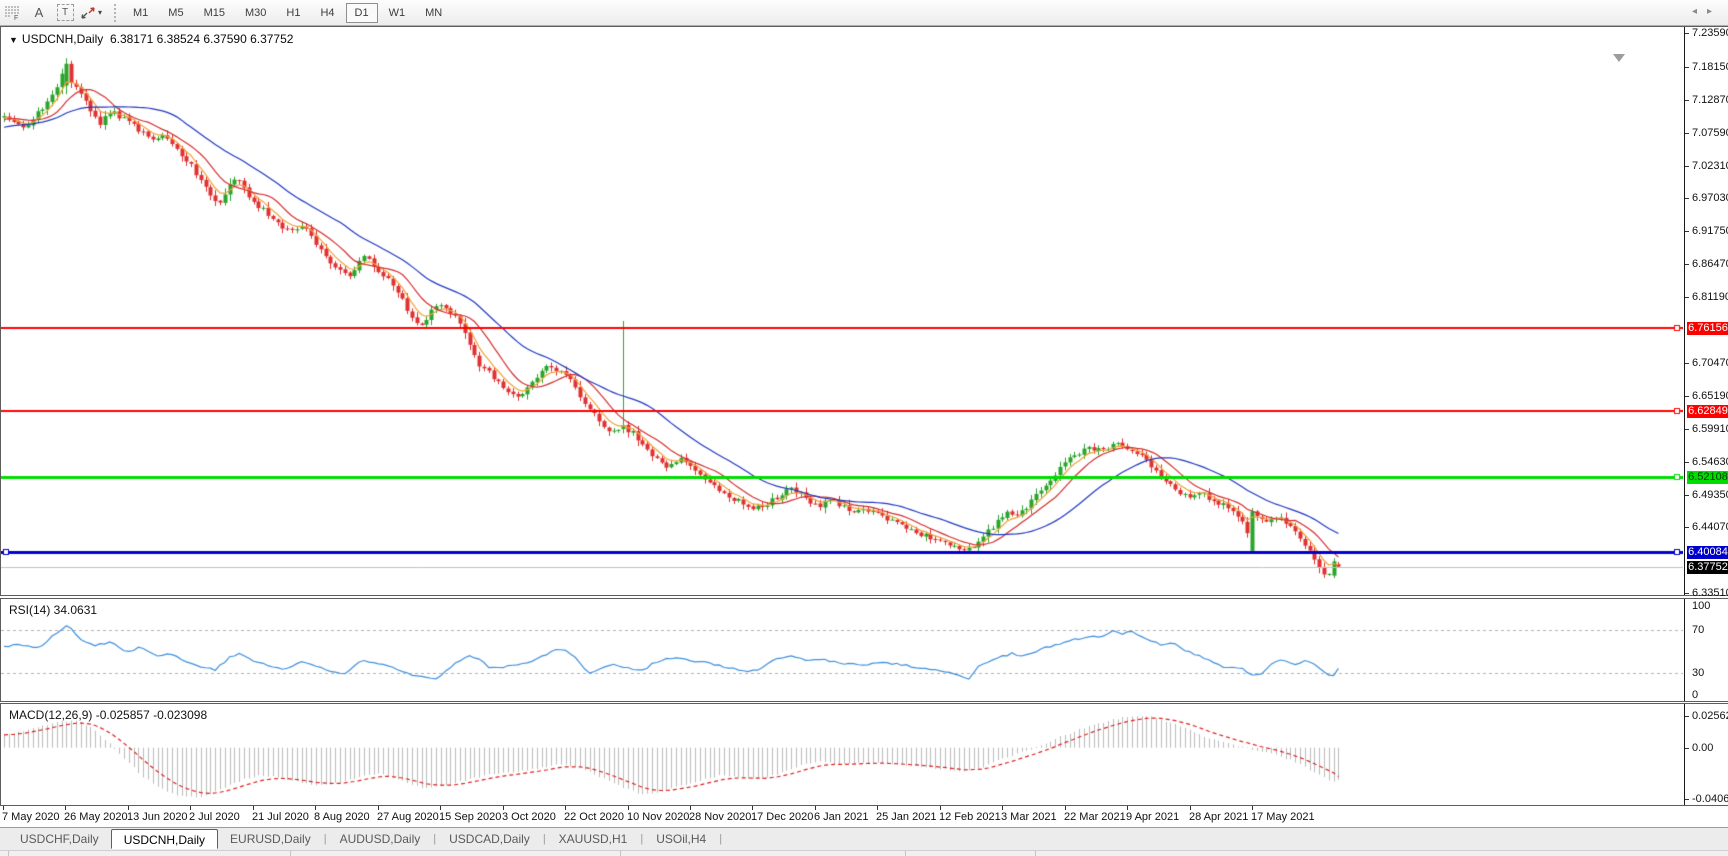 The width and height of the screenshot is (1728, 856). What do you see at coordinates (658, 817) in the screenshot?
I see `date-axis-label: 10 Nov 2020` at bounding box center [658, 817].